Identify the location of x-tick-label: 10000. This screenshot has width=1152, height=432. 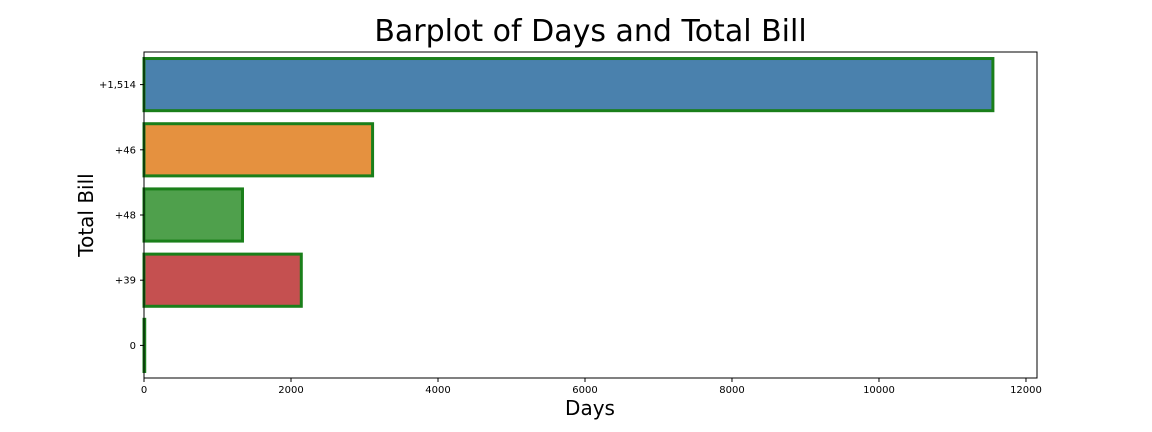
(879, 390).